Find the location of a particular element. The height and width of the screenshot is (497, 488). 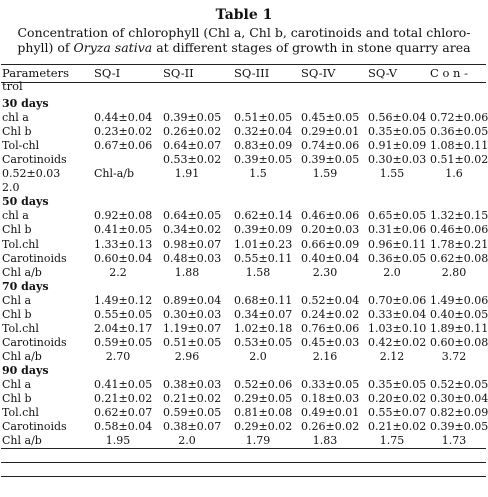

wrap-value: 2.0 is located at coordinates (11, 188).